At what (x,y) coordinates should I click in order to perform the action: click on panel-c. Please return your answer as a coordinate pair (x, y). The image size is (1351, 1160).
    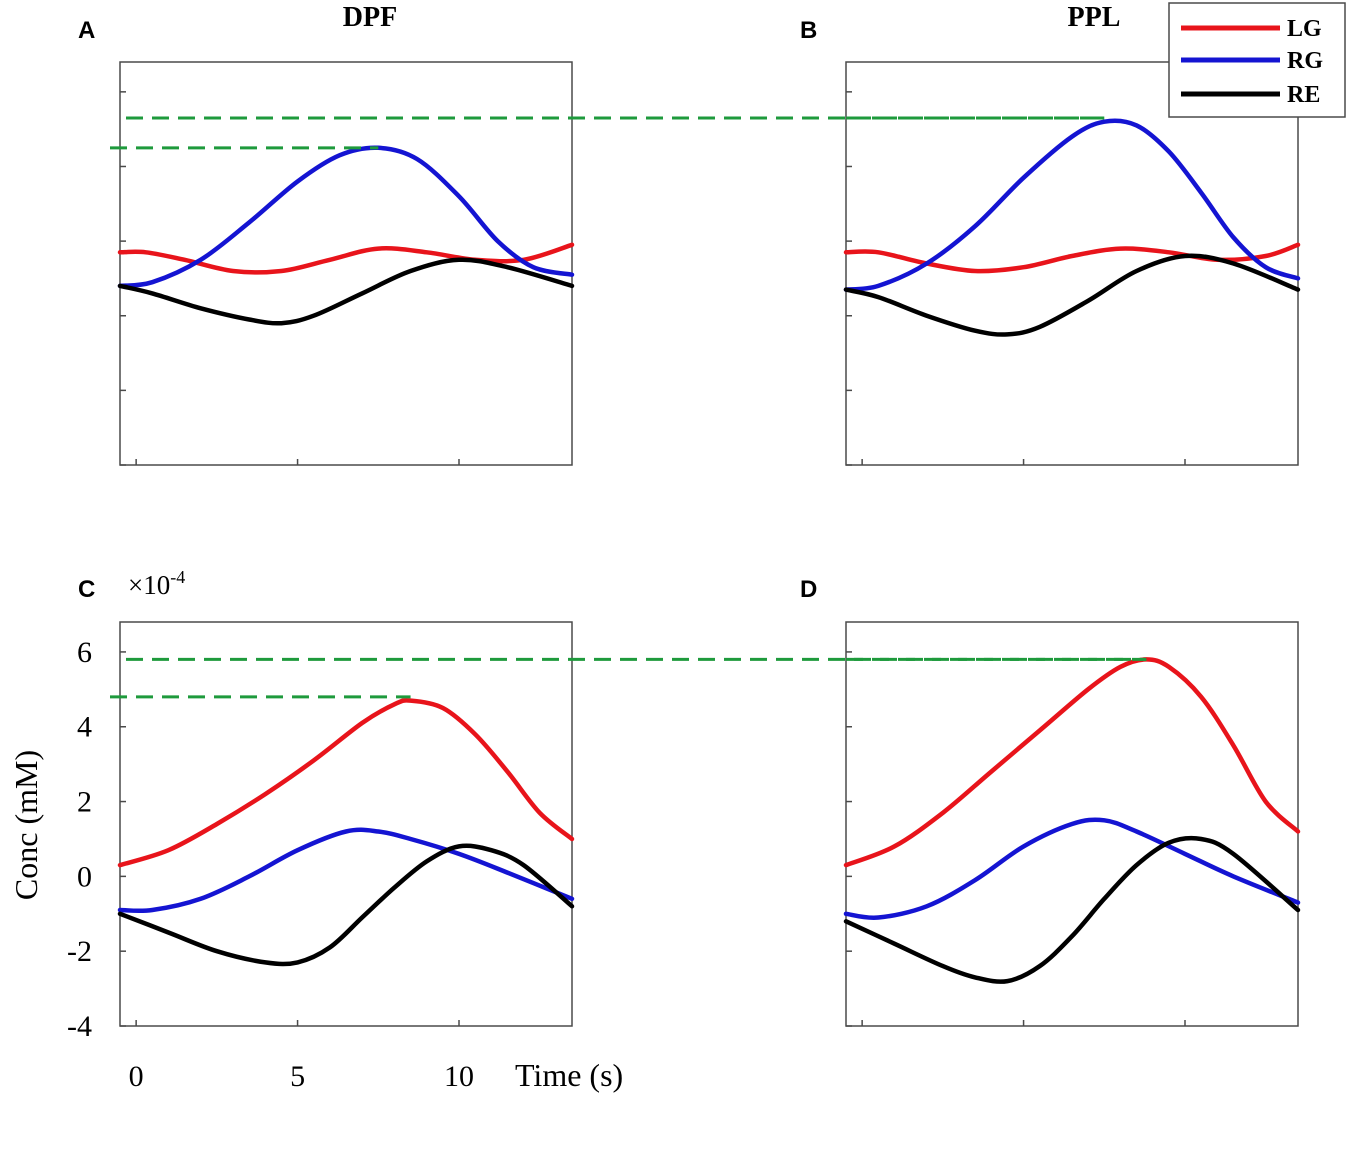
    Looking at the image, I should click on (346, 824).